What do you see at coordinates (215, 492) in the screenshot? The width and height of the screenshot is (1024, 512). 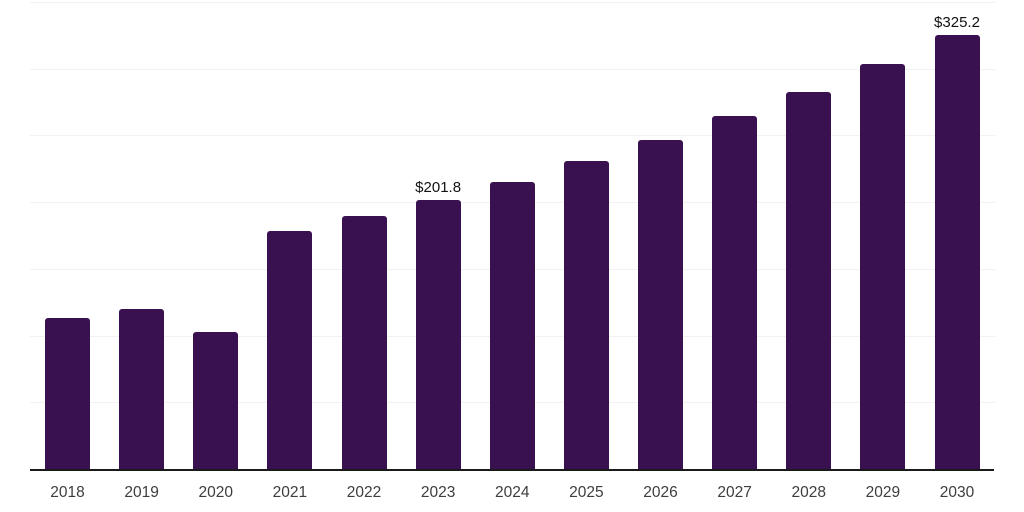 I see `x-tick-label-2020: 2020` at bounding box center [215, 492].